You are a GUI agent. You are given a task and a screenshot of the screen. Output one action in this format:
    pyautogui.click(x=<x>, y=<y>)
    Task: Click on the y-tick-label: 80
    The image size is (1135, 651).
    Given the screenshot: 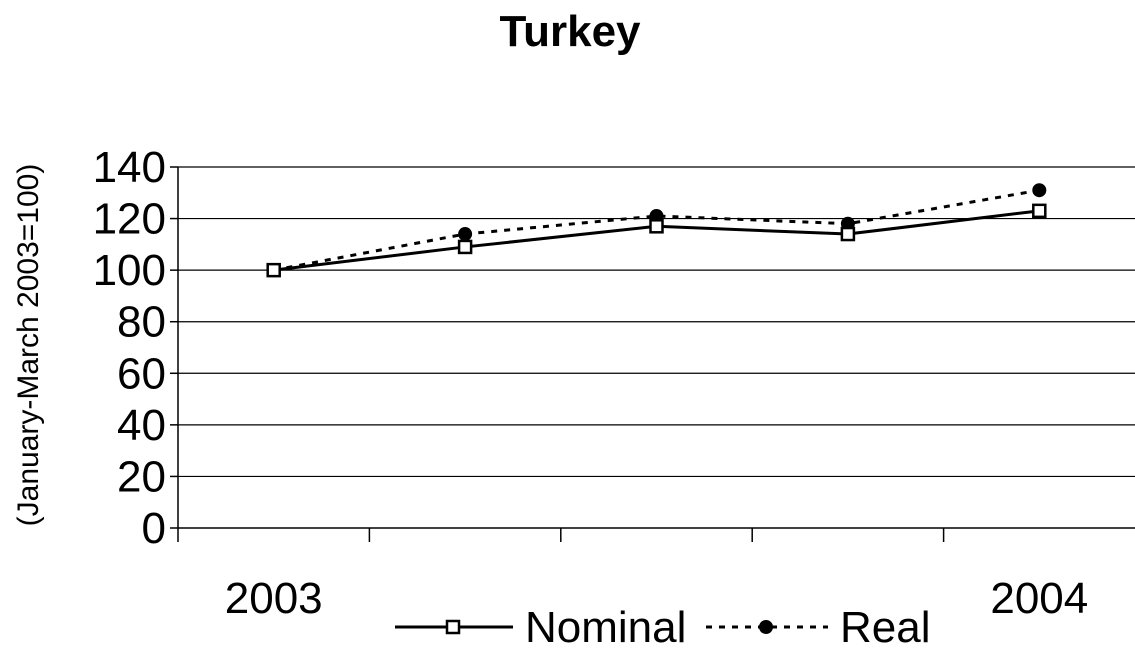 What is the action you would take?
    pyautogui.click(x=141, y=322)
    